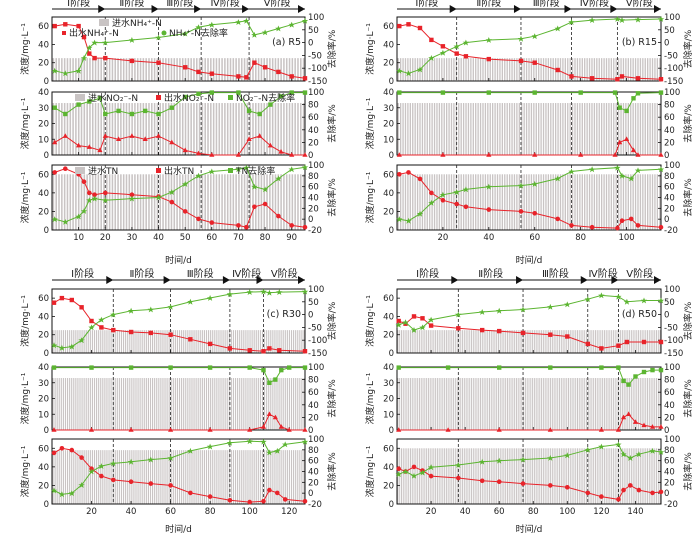  What do you see at coordinates (198, 9) in the screenshot?
I see `stage-arrow` at bounding box center [198, 9].